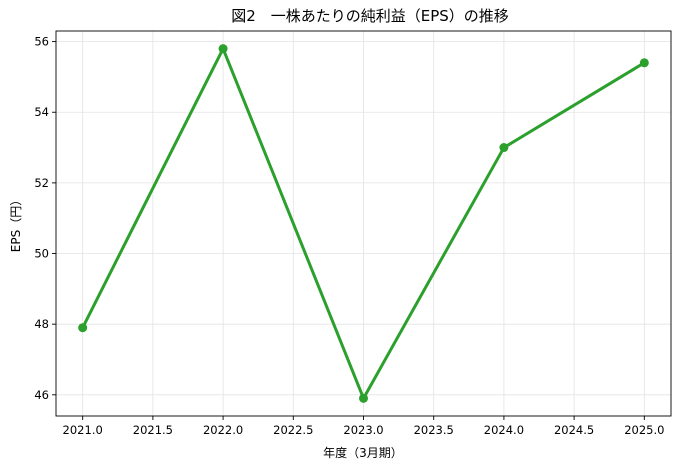 Image resolution: width=684 pixels, height=469 pixels. Describe the element at coordinates (153, 430) in the screenshot. I see `x-tick-label: 2021.5` at that location.